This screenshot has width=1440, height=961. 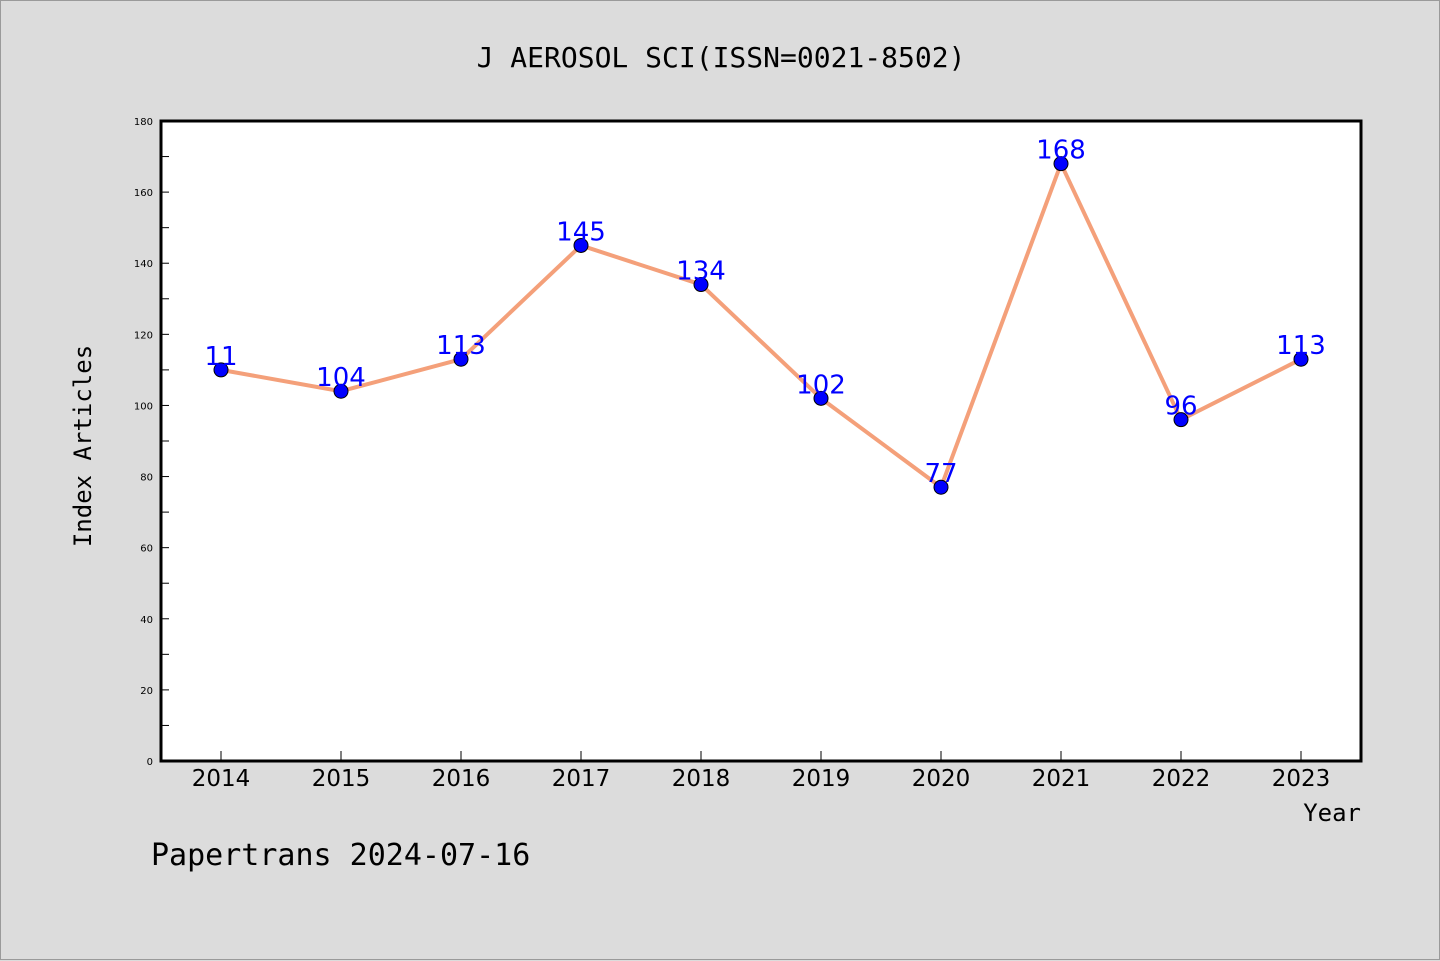 I want to click on y-tick-label: 160, so click(x=143, y=193).